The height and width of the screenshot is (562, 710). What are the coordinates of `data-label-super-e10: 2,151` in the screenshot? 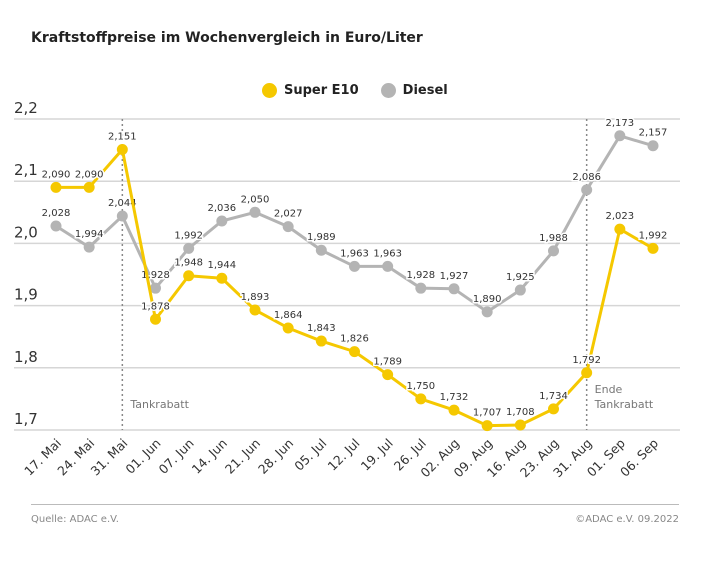 It's located at (122, 136).